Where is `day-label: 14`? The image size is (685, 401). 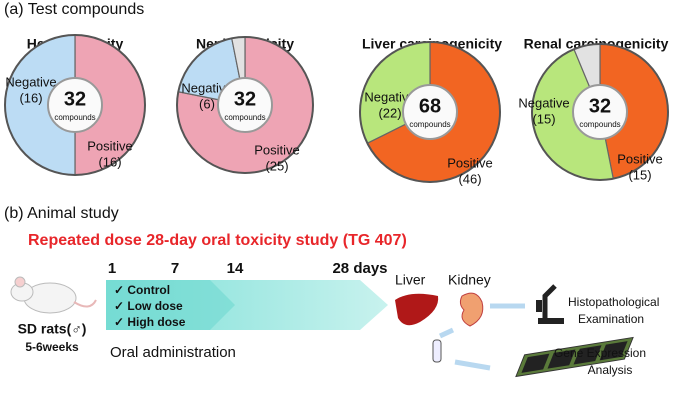
day-label: 14 is located at coordinates (235, 268).